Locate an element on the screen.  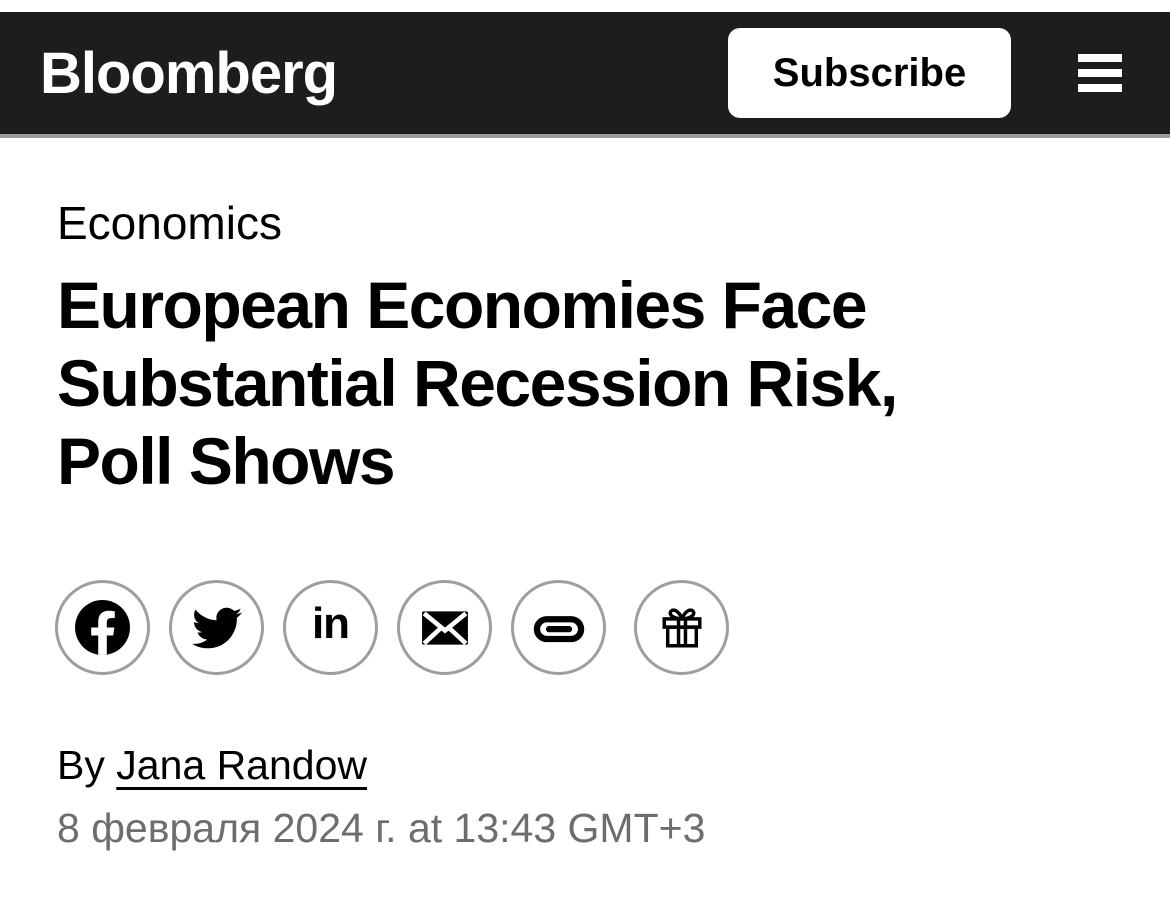
copy-link-button is located at coordinates (558, 627).